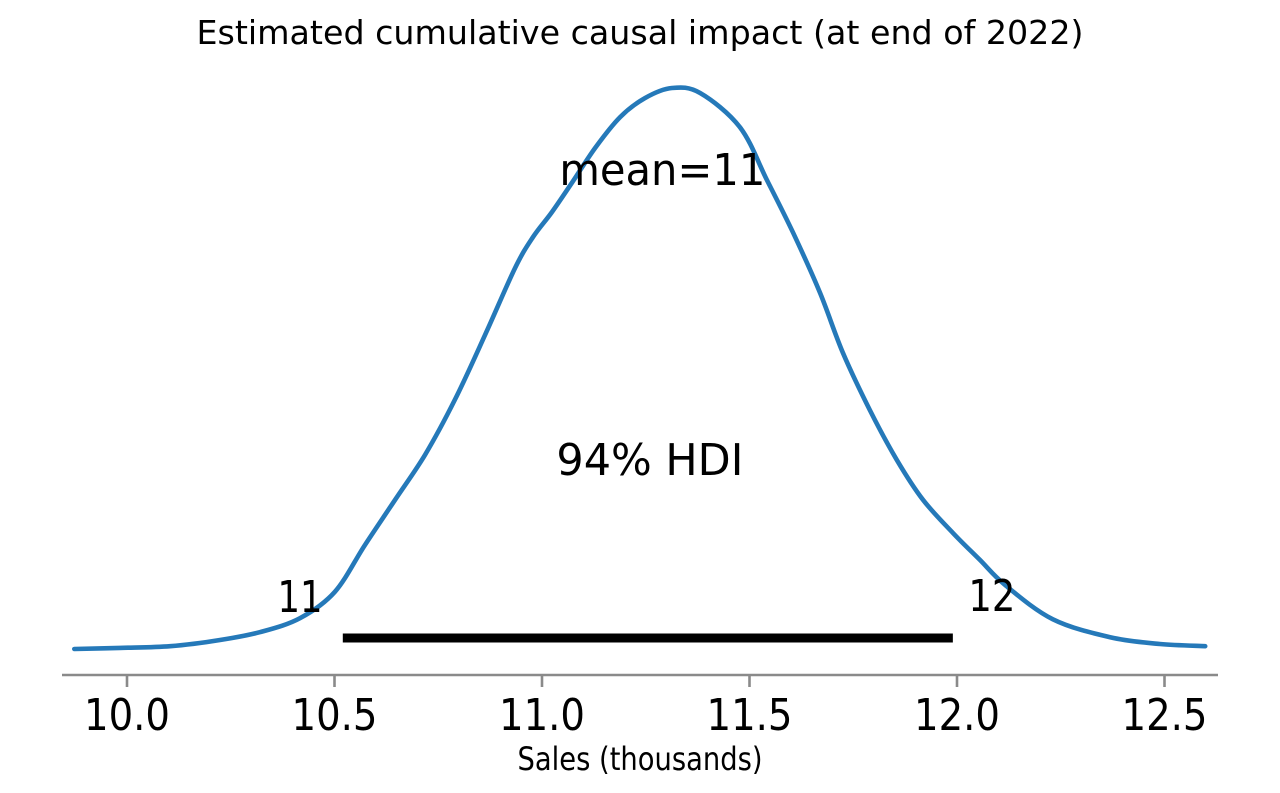 Image resolution: width=1280 pixels, height=793 pixels. What do you see at coordinates (127, 715) in the screenshot?
I see `x-tick-label: 10.0` at bounding box center [127, 715].